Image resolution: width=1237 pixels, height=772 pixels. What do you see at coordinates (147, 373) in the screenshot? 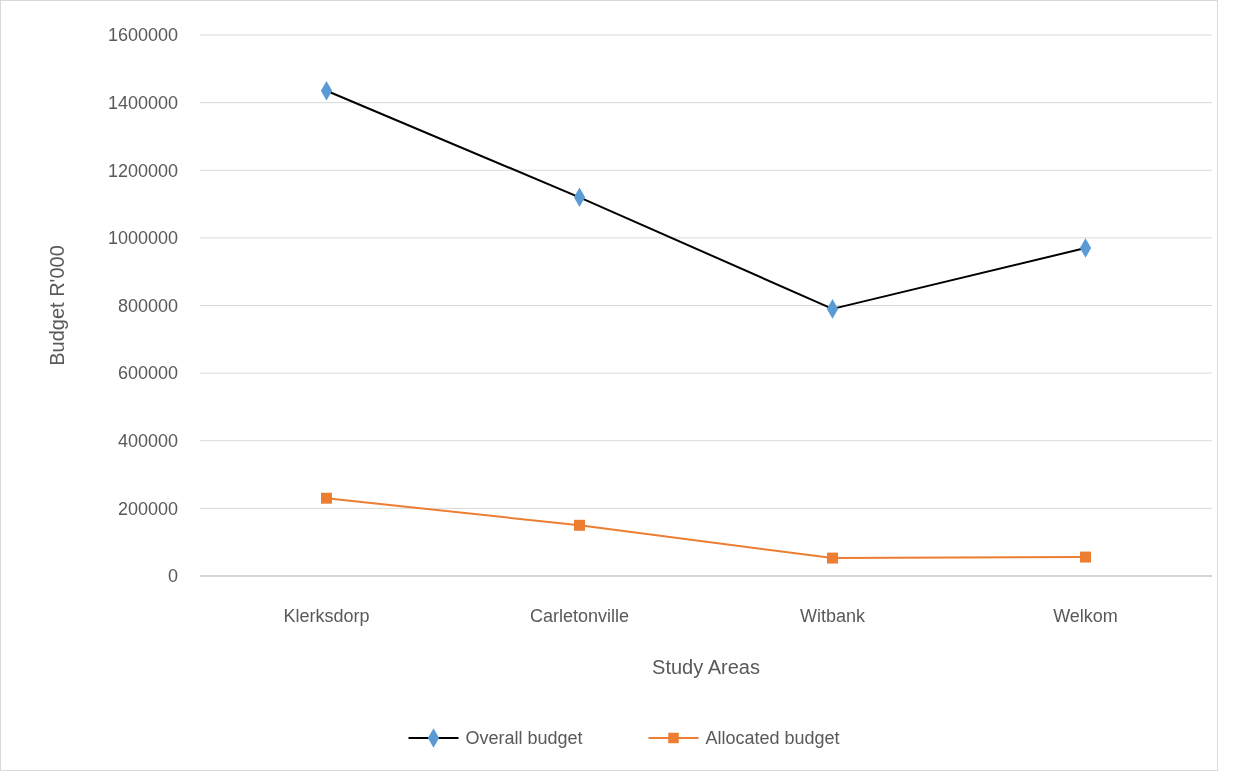
I see `y-tick-label: 600000` at bounding box center [147, 373].